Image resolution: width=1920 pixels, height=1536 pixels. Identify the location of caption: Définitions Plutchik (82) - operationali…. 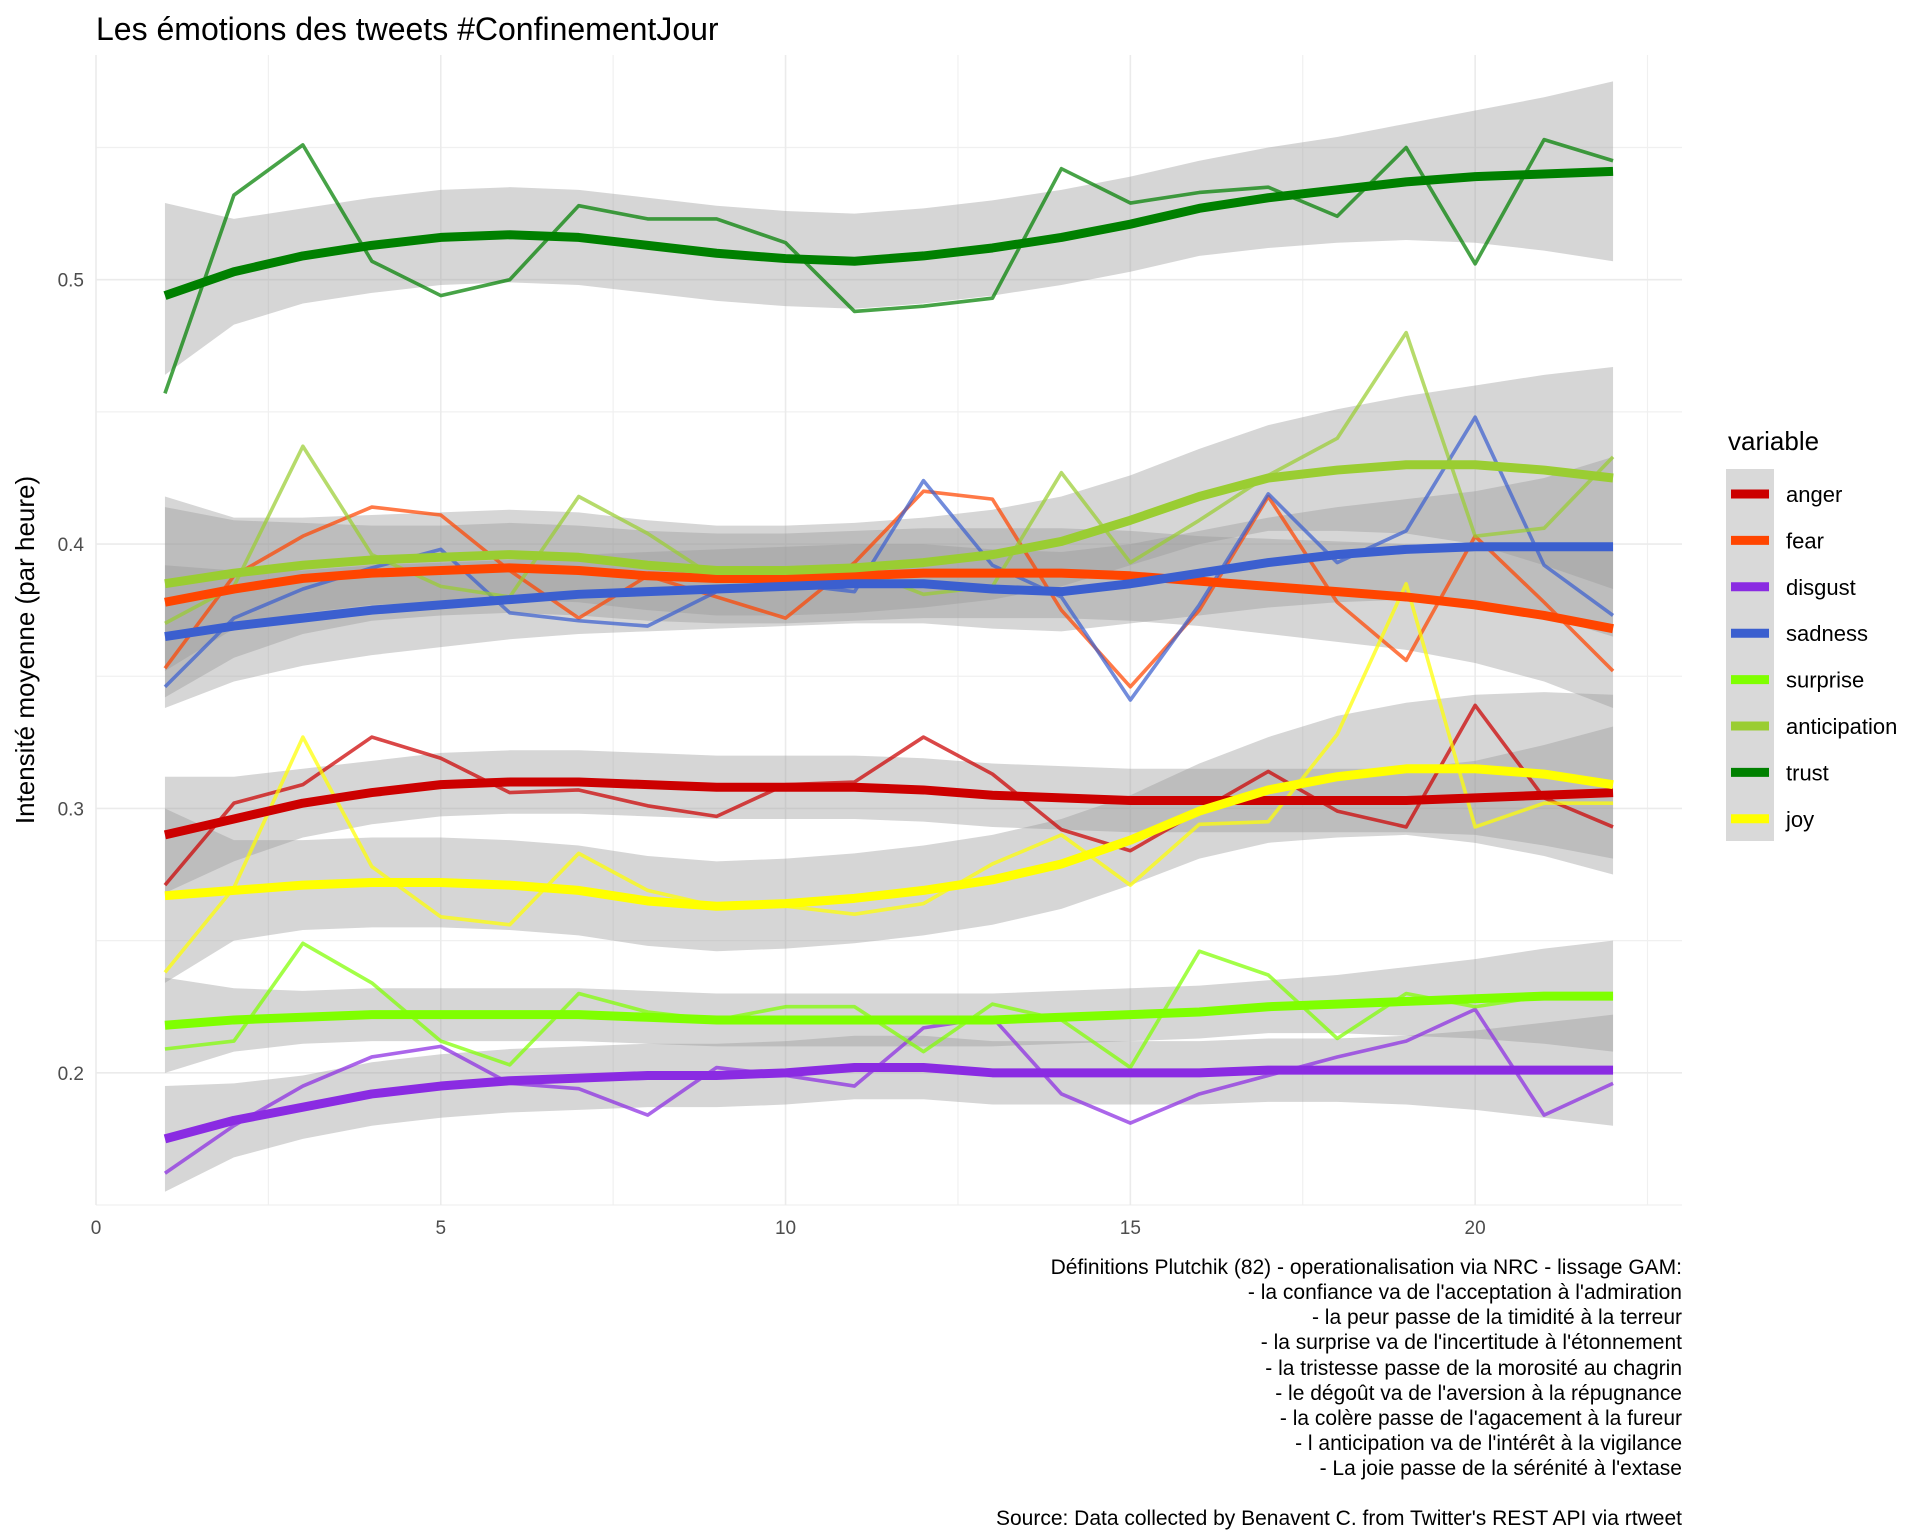
(1339, 1393).